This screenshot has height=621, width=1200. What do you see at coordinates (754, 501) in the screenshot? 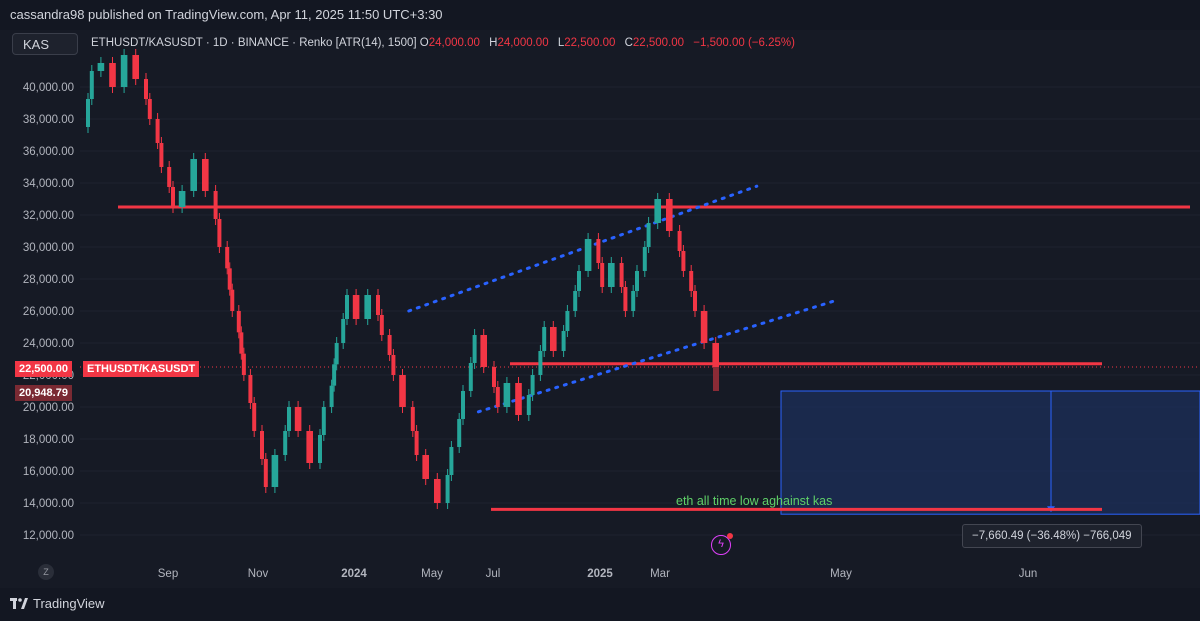
I see `all-time-low-annotation: eth all time low aghainst kas` at bounding box center [754, 501].